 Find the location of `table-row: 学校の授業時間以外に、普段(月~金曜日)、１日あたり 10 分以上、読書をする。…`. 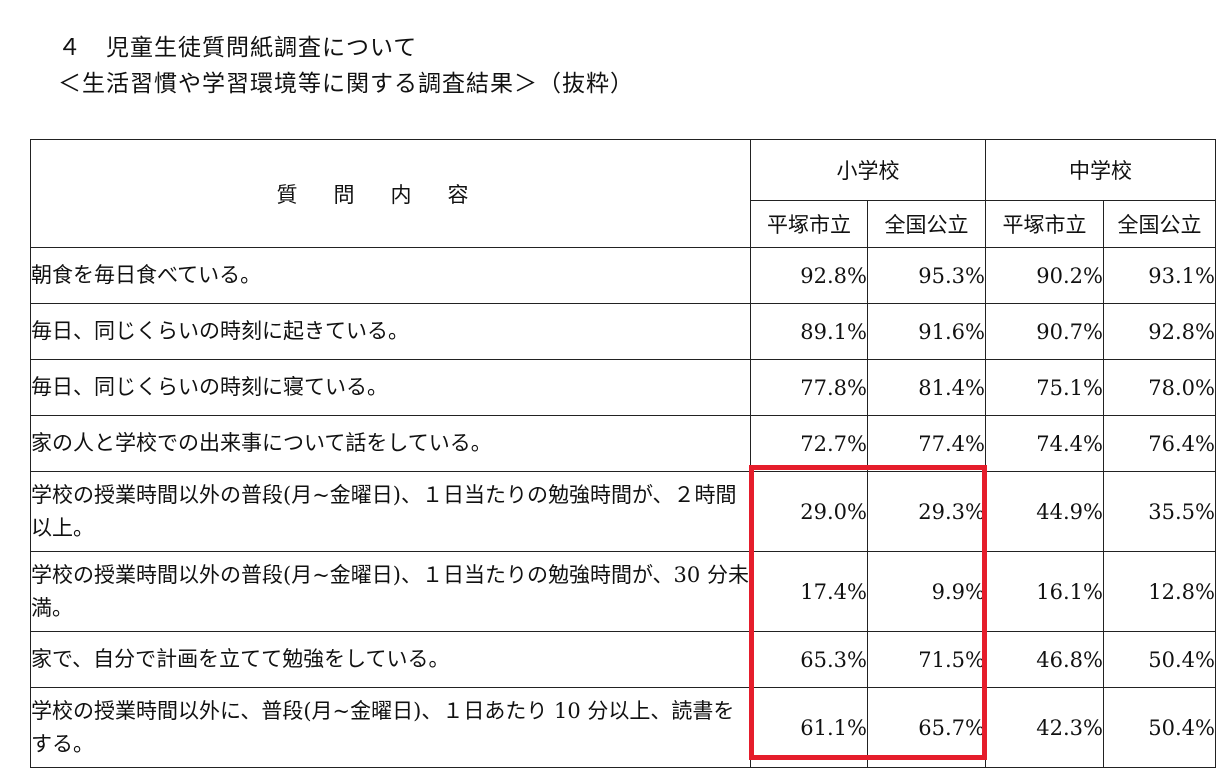

table-row: 学校の授業時間以外に、普段(月~金曜日)、１日あたり 10 分以上、読書をする。… is located at coordinates (623, 727).